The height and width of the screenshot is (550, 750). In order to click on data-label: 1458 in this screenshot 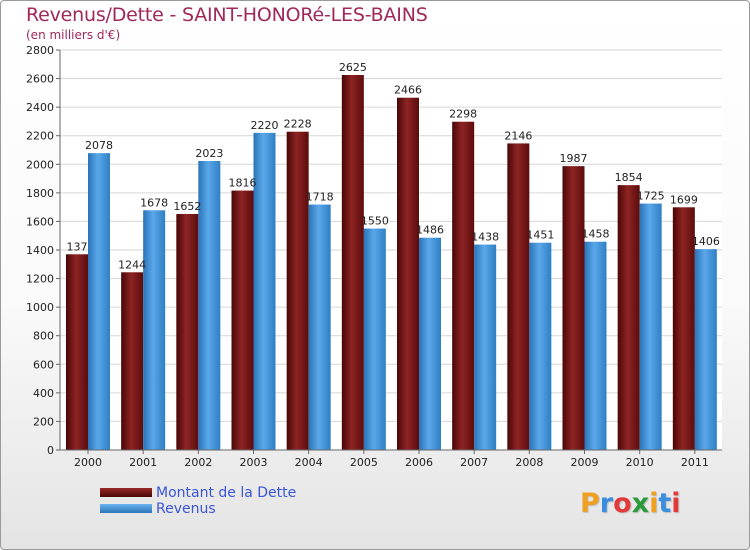, I will do `click(596, 234)`.